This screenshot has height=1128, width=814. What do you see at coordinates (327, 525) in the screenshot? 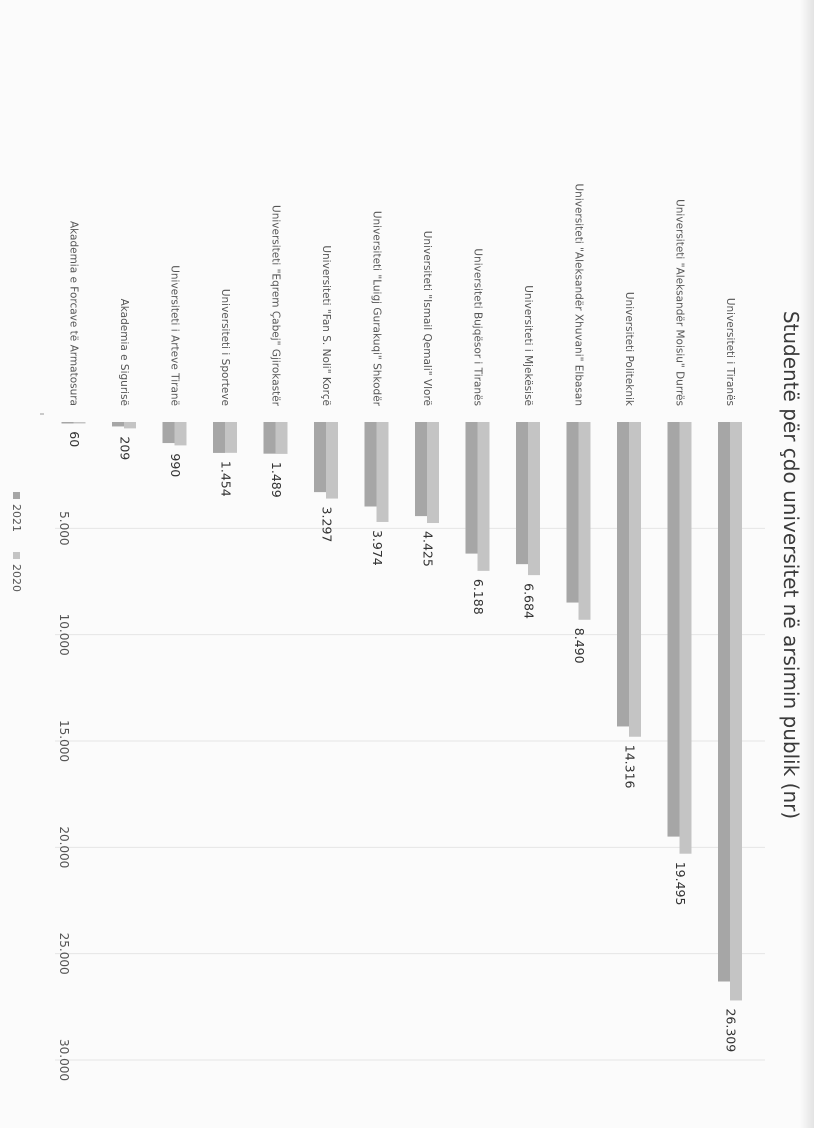
I see `data-label: 3.297` at bounding box center [327, 525].